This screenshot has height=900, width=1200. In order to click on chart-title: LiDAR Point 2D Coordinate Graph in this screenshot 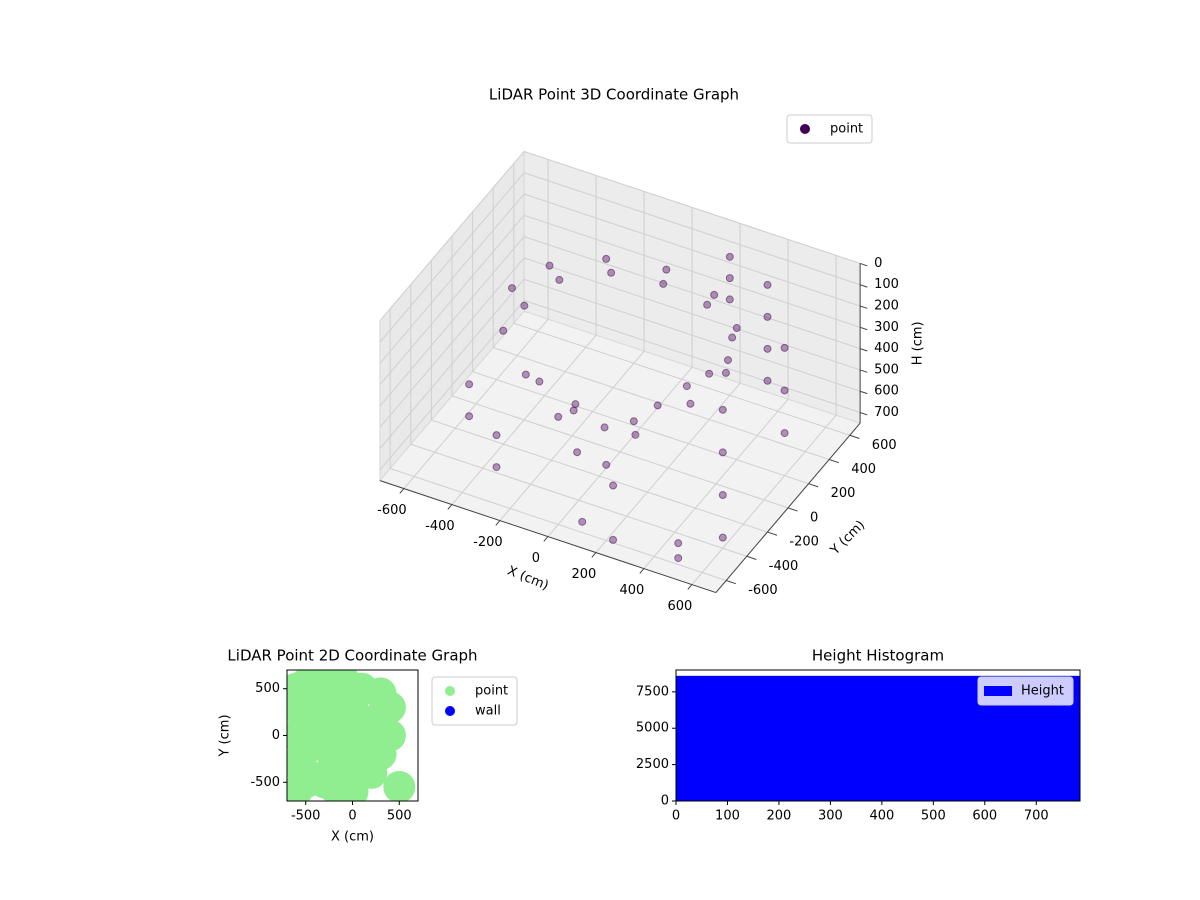, I will do `click(352, 656)`.